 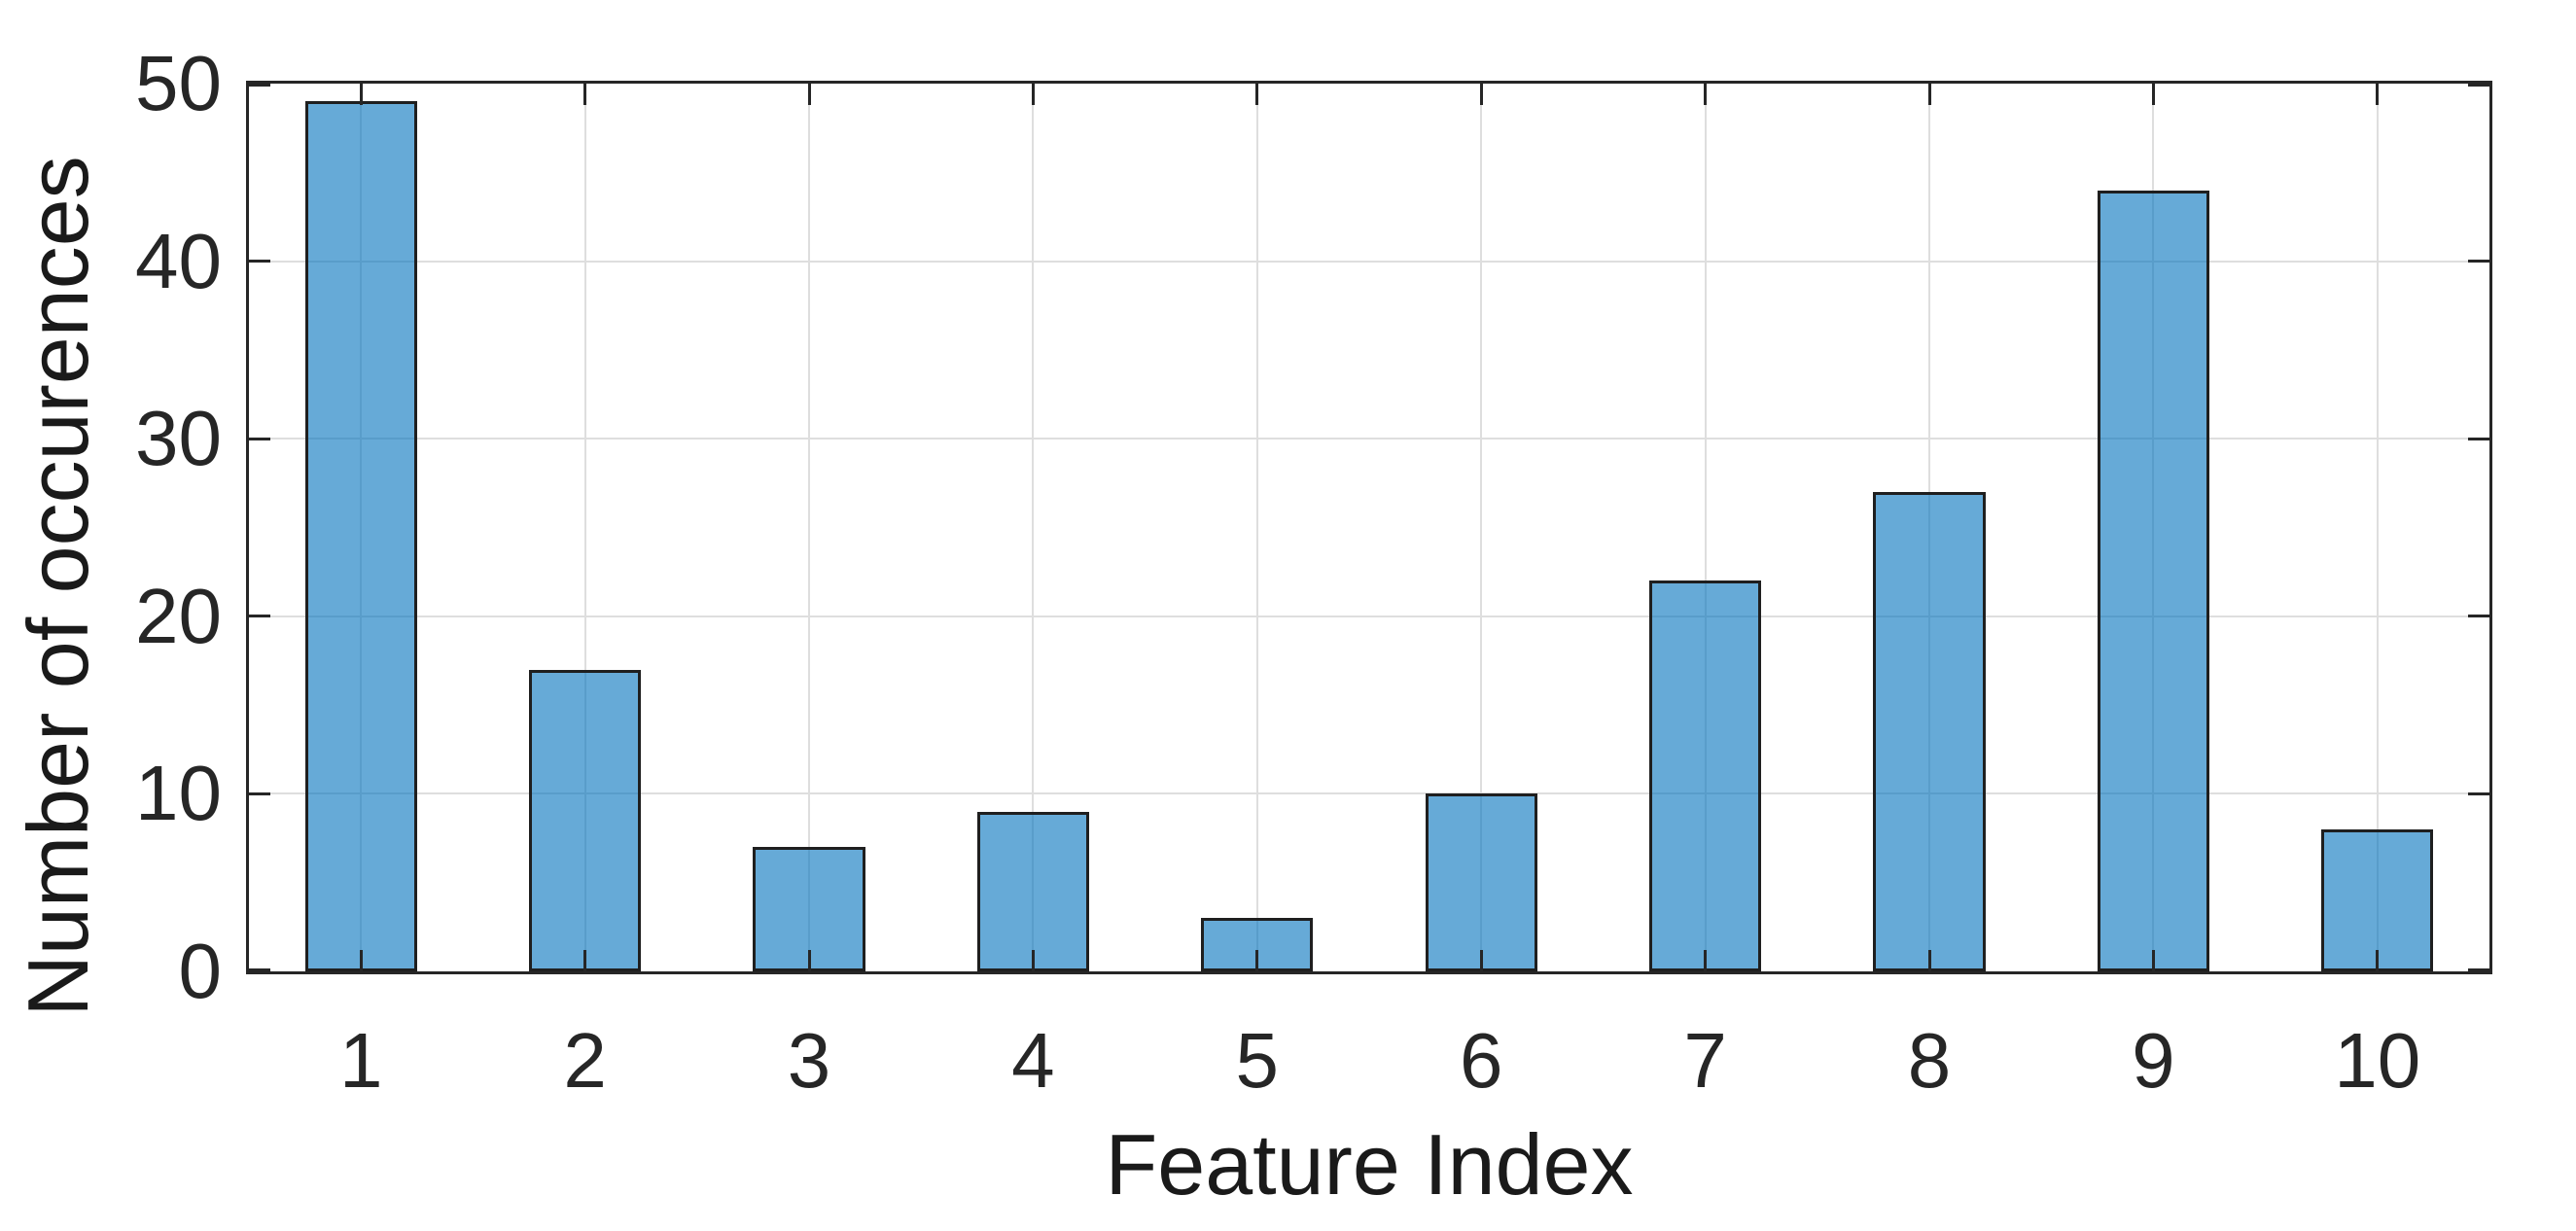 What do you see at coordinates (179, 260) in the screenshot?
I see `y-tick-label: 40` at bounding box center [179, 260].